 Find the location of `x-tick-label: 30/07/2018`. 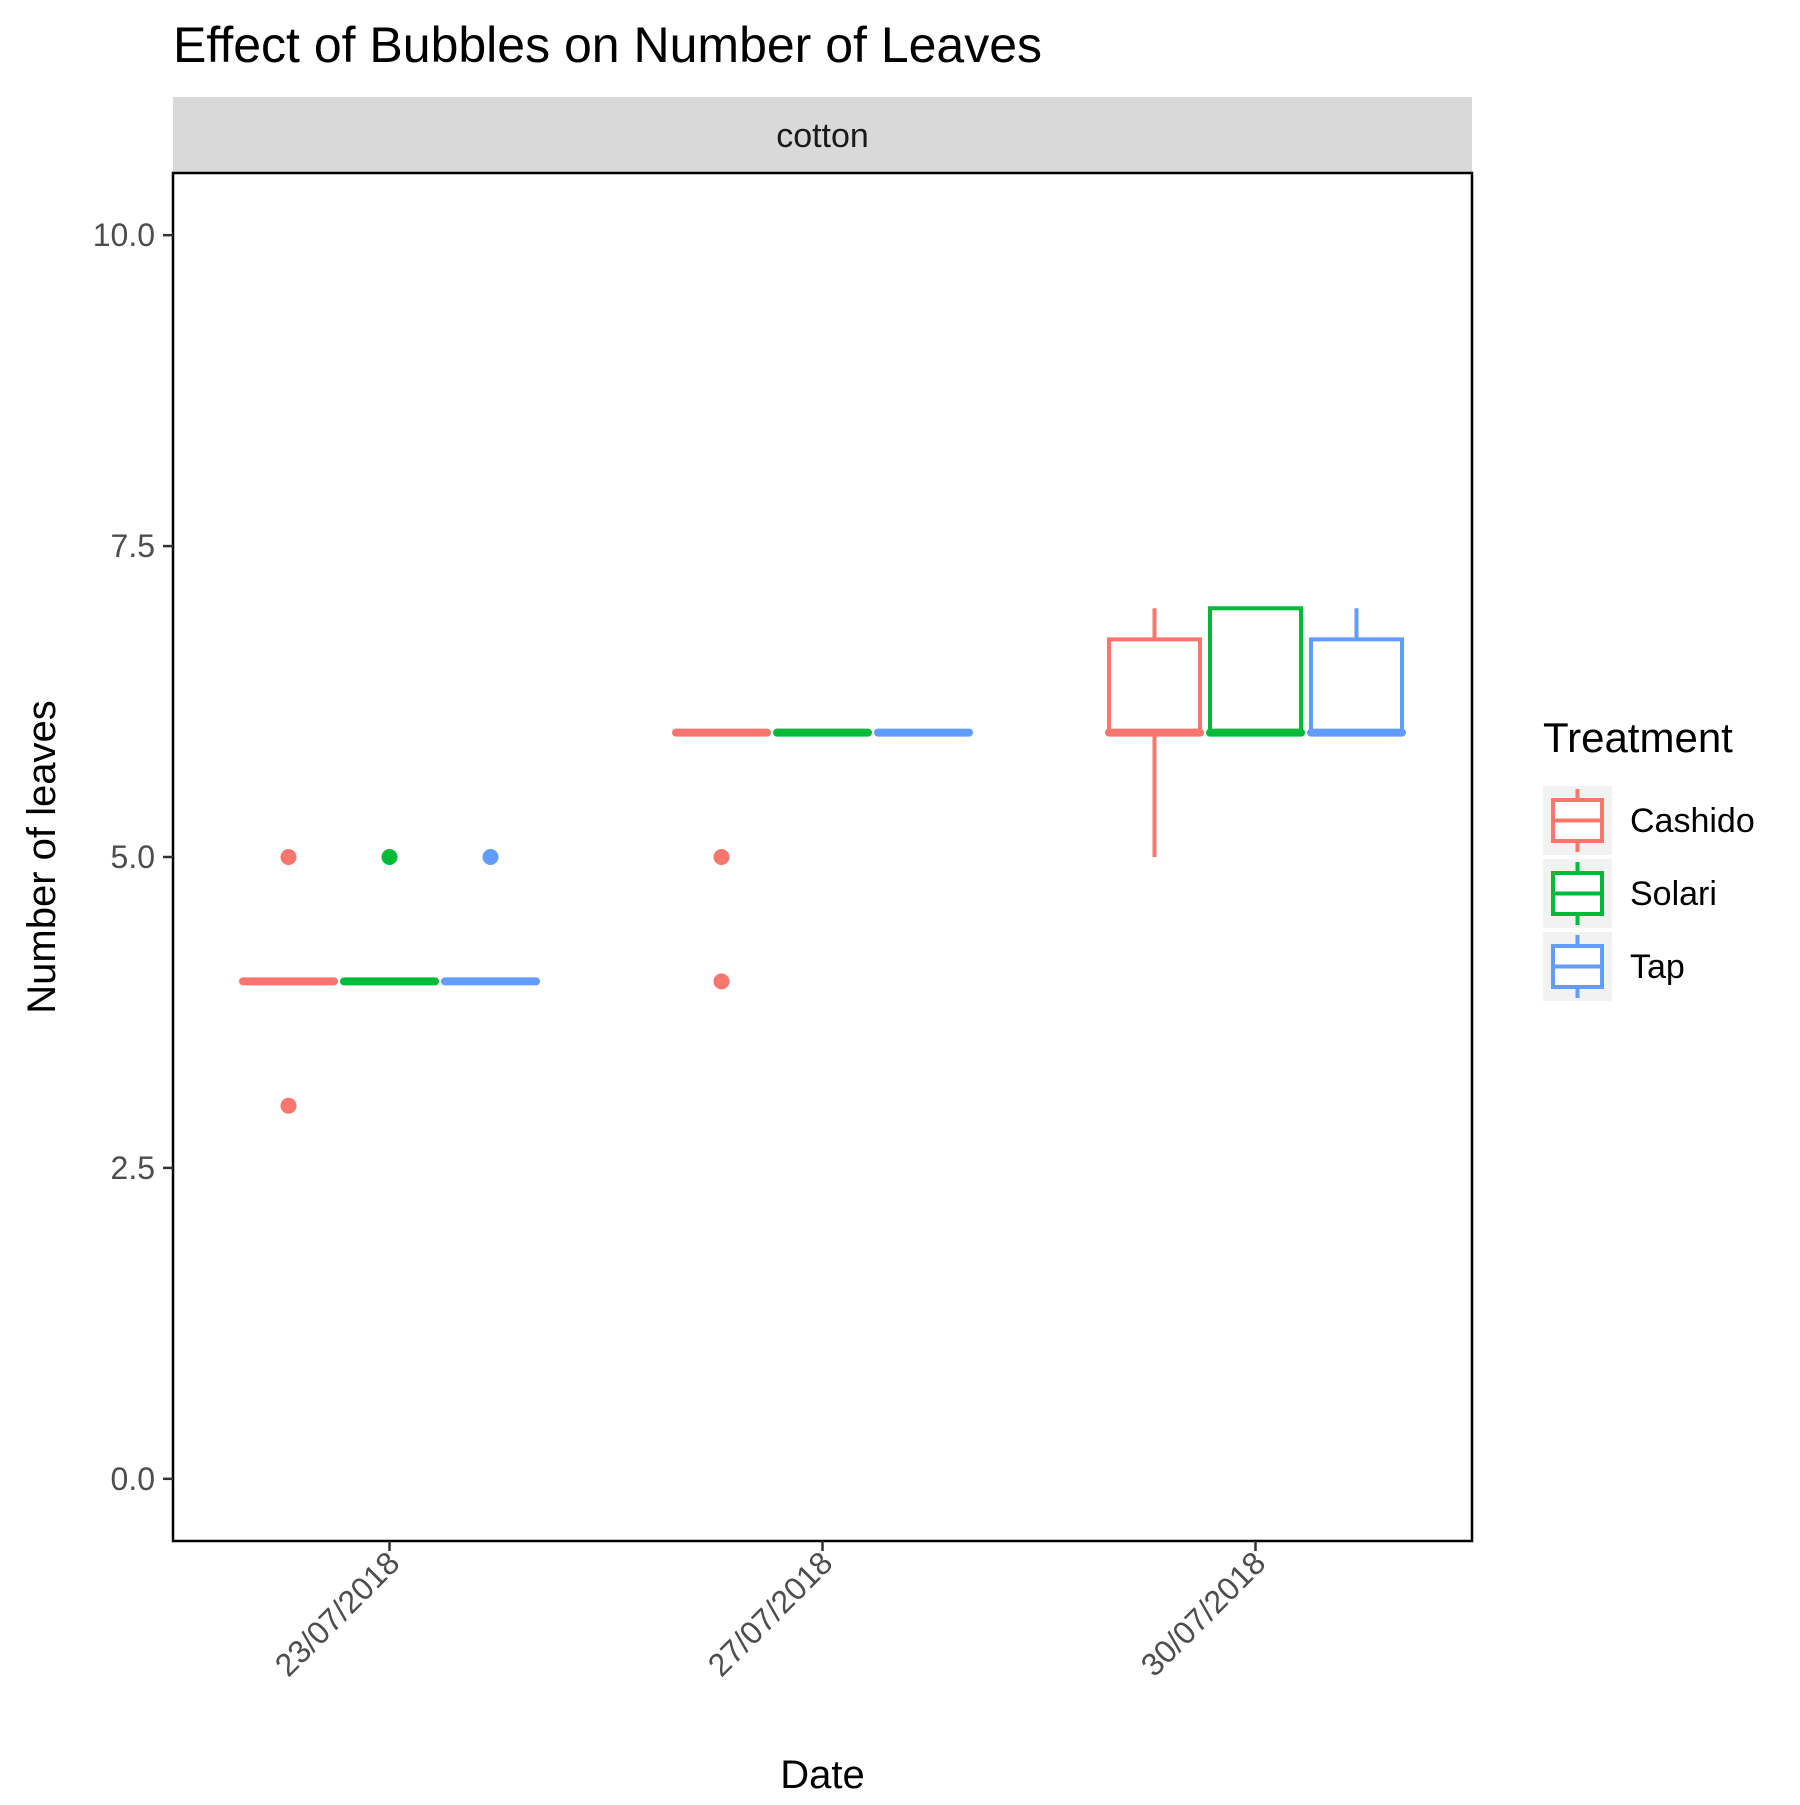

x-tick-label: 30/07/2018 is located at coordinates (1203, 1613).